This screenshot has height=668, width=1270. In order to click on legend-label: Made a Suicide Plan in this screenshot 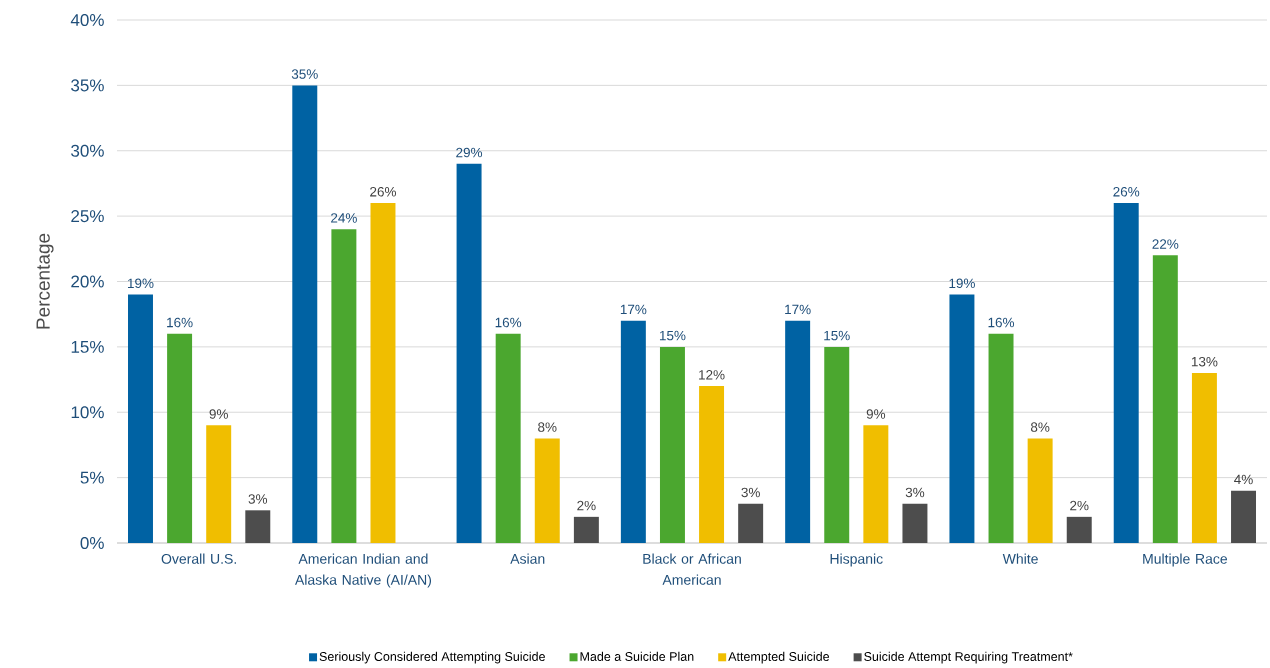, I will do `click(637, 656)`.